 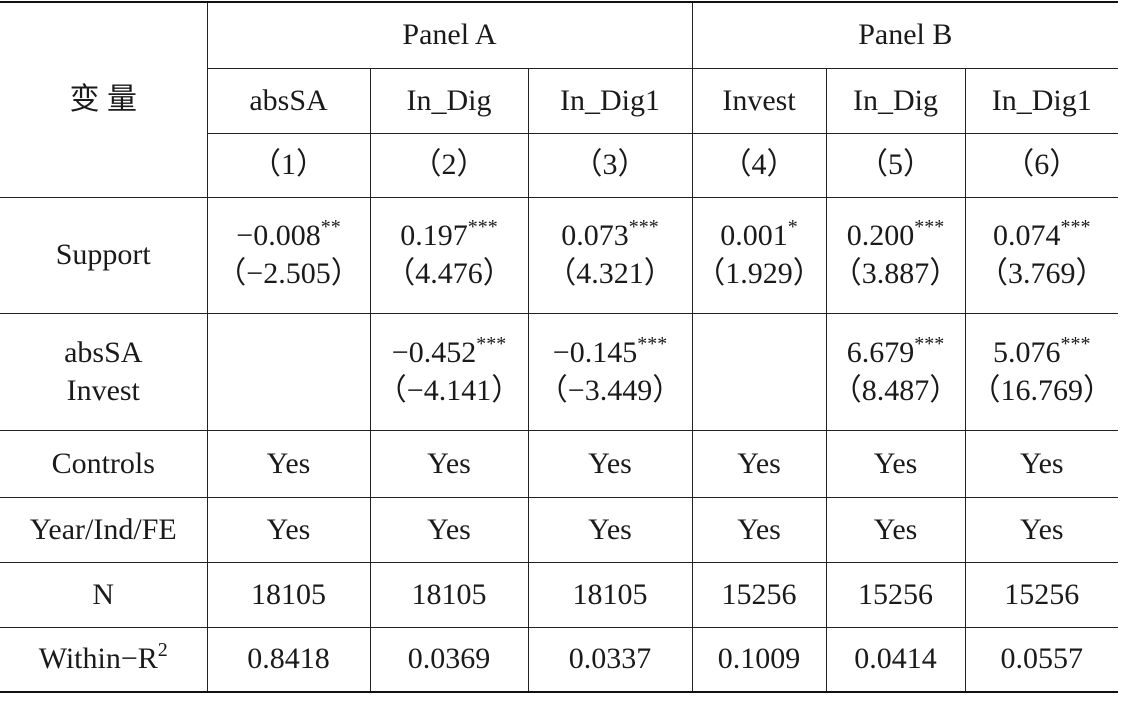 I want to click on coefficient: 0.074, so click(x=1027, y=235).